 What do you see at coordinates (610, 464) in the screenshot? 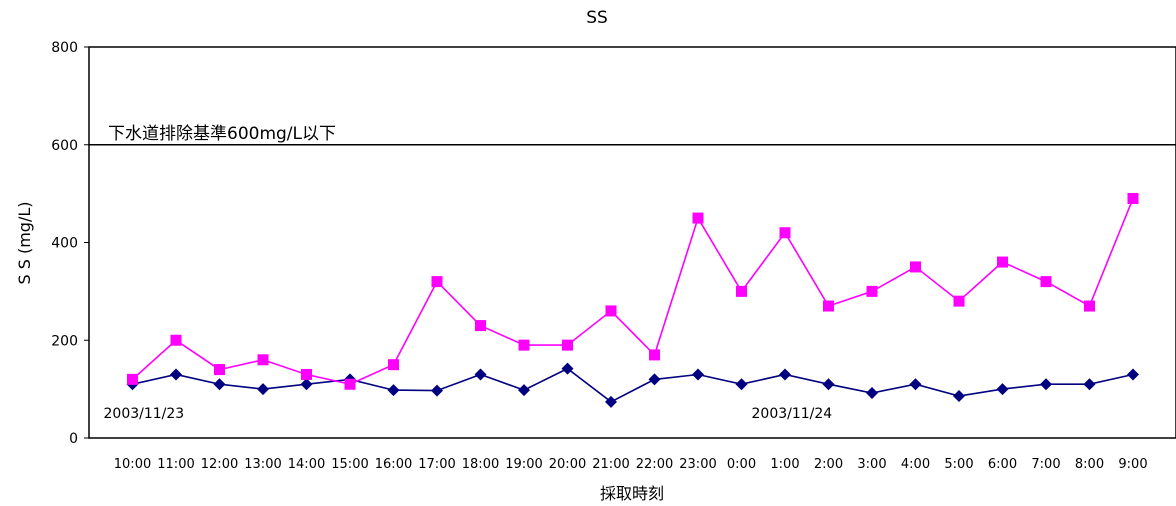
I see `x-tick-label: 21:00` at bounding box center [610, 464].